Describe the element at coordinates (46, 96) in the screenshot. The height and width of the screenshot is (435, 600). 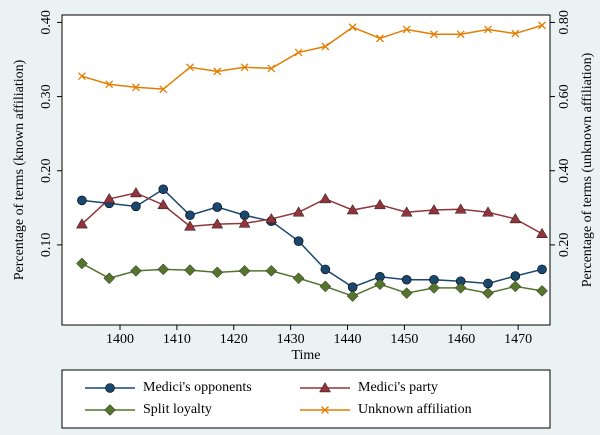
I see `y-tick-label: 0.30` at that location.